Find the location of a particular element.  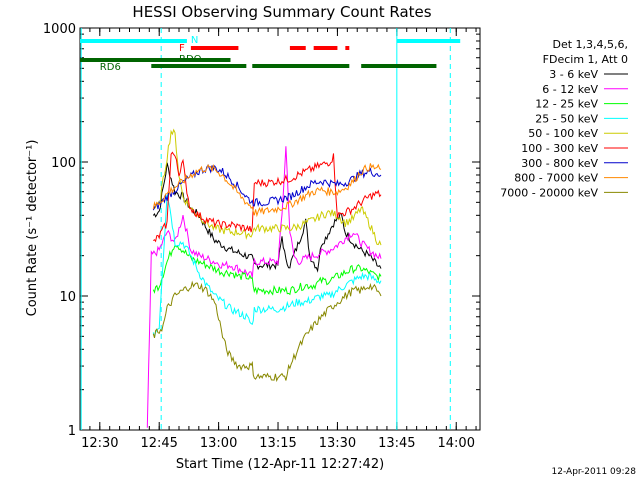

legend-header-line-2: FDecim 1, Att 0 is located at coordinates (585, 59).